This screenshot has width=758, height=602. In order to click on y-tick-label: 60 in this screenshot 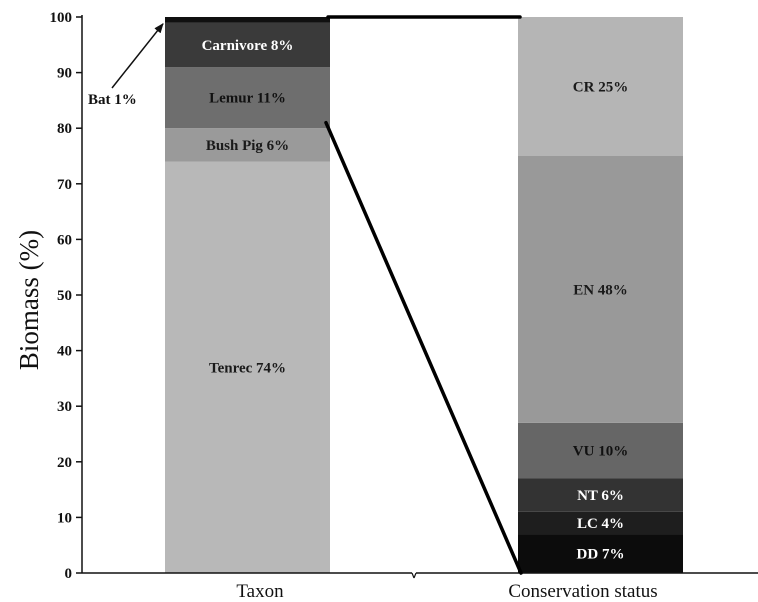, I will do `click(64, 240)`.